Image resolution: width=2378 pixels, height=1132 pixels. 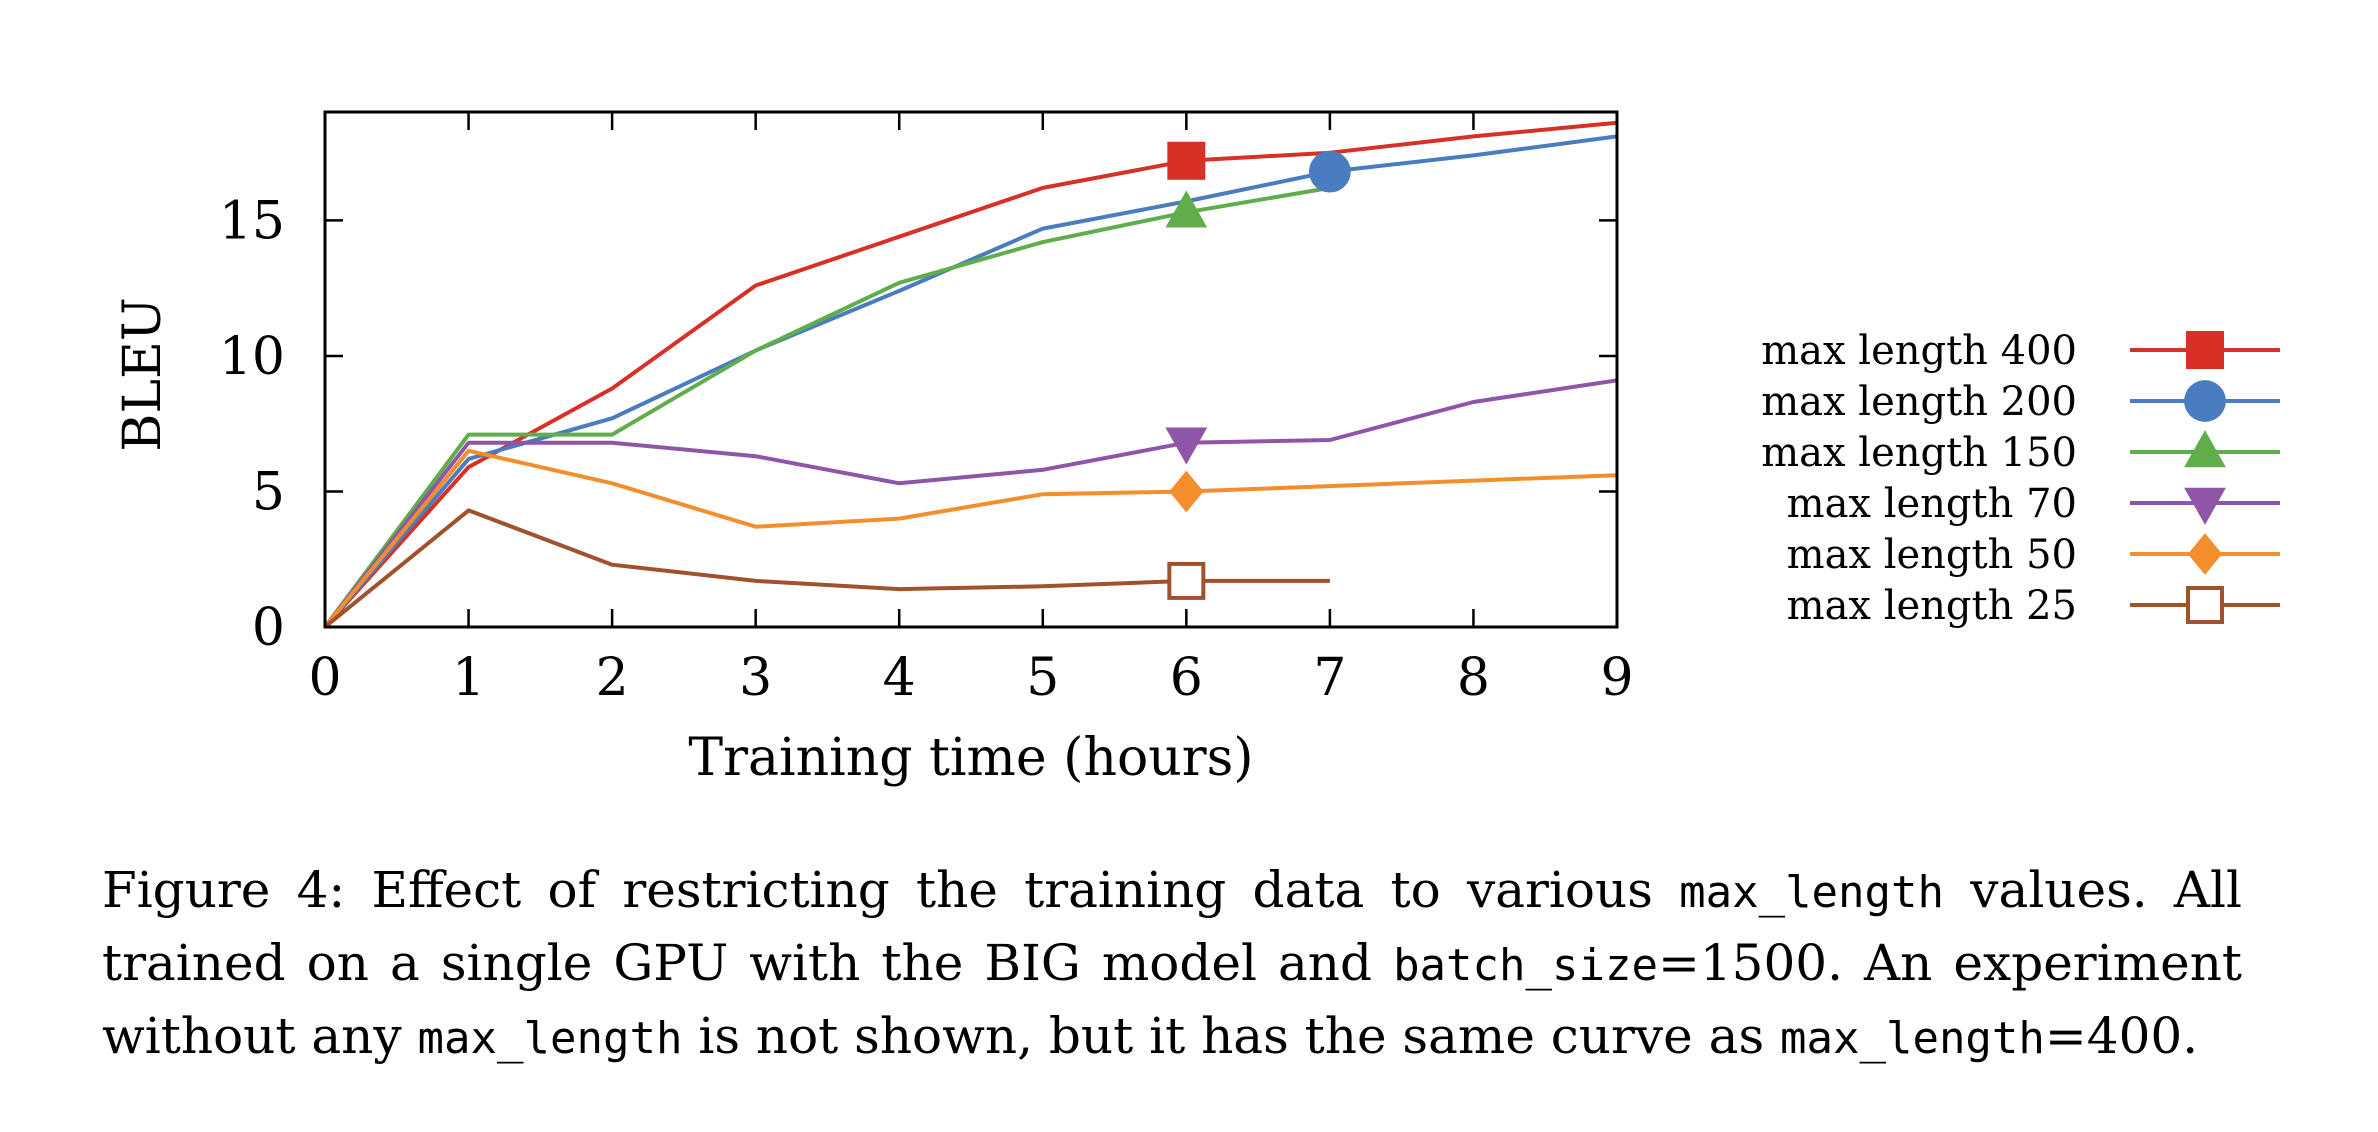 I want to click on x-tick-label: 1, so click(x=468, y=678).